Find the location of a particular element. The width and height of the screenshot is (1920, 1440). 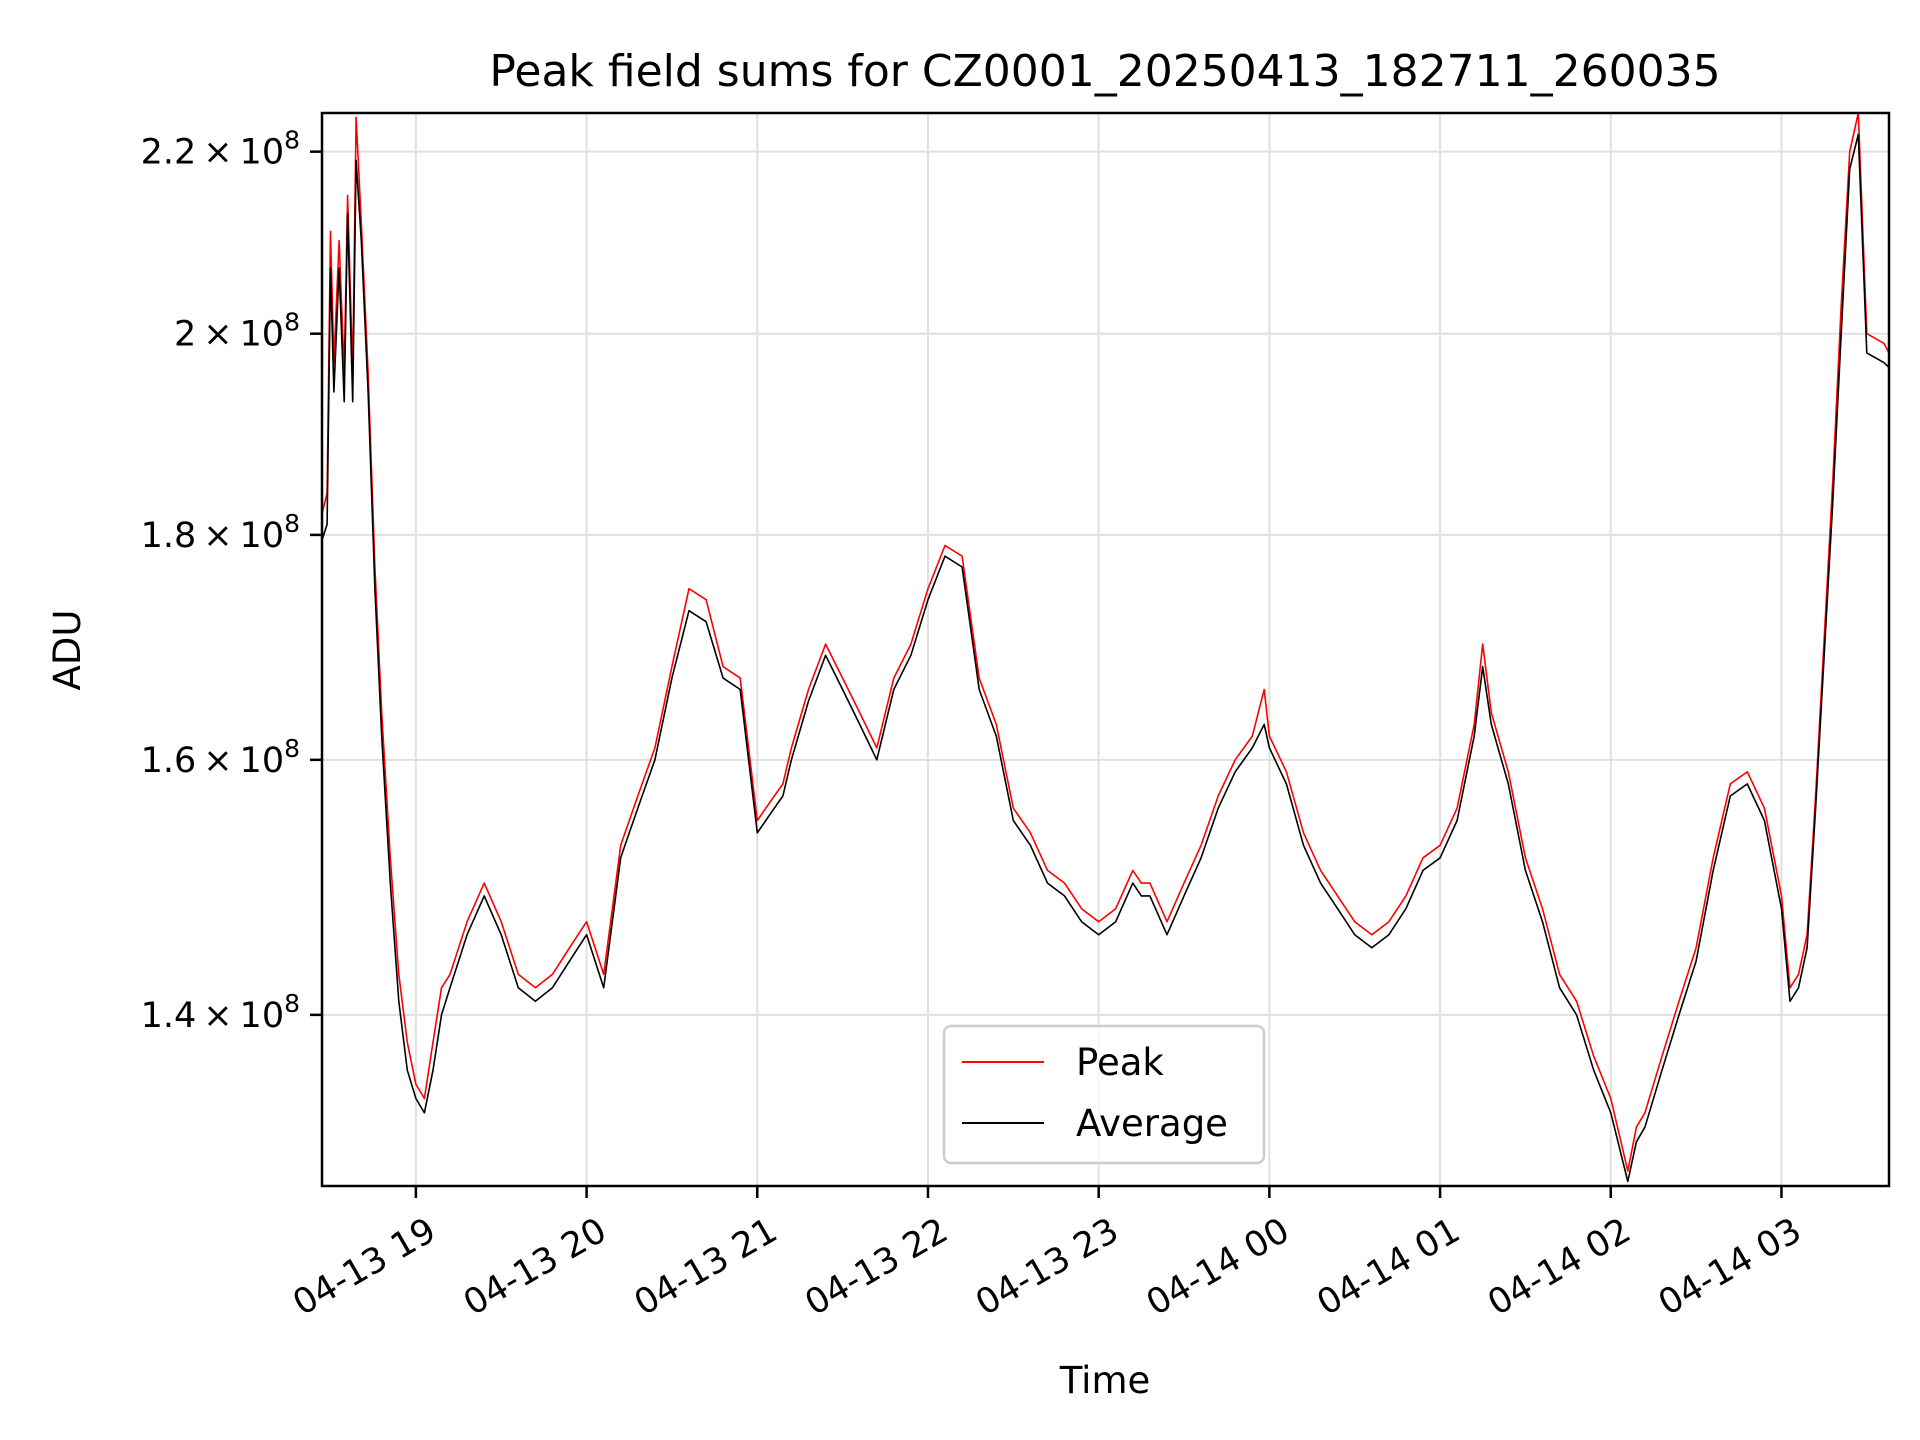

x-tick-label: 04-14 00 is located at coordinates (1218, 1267).